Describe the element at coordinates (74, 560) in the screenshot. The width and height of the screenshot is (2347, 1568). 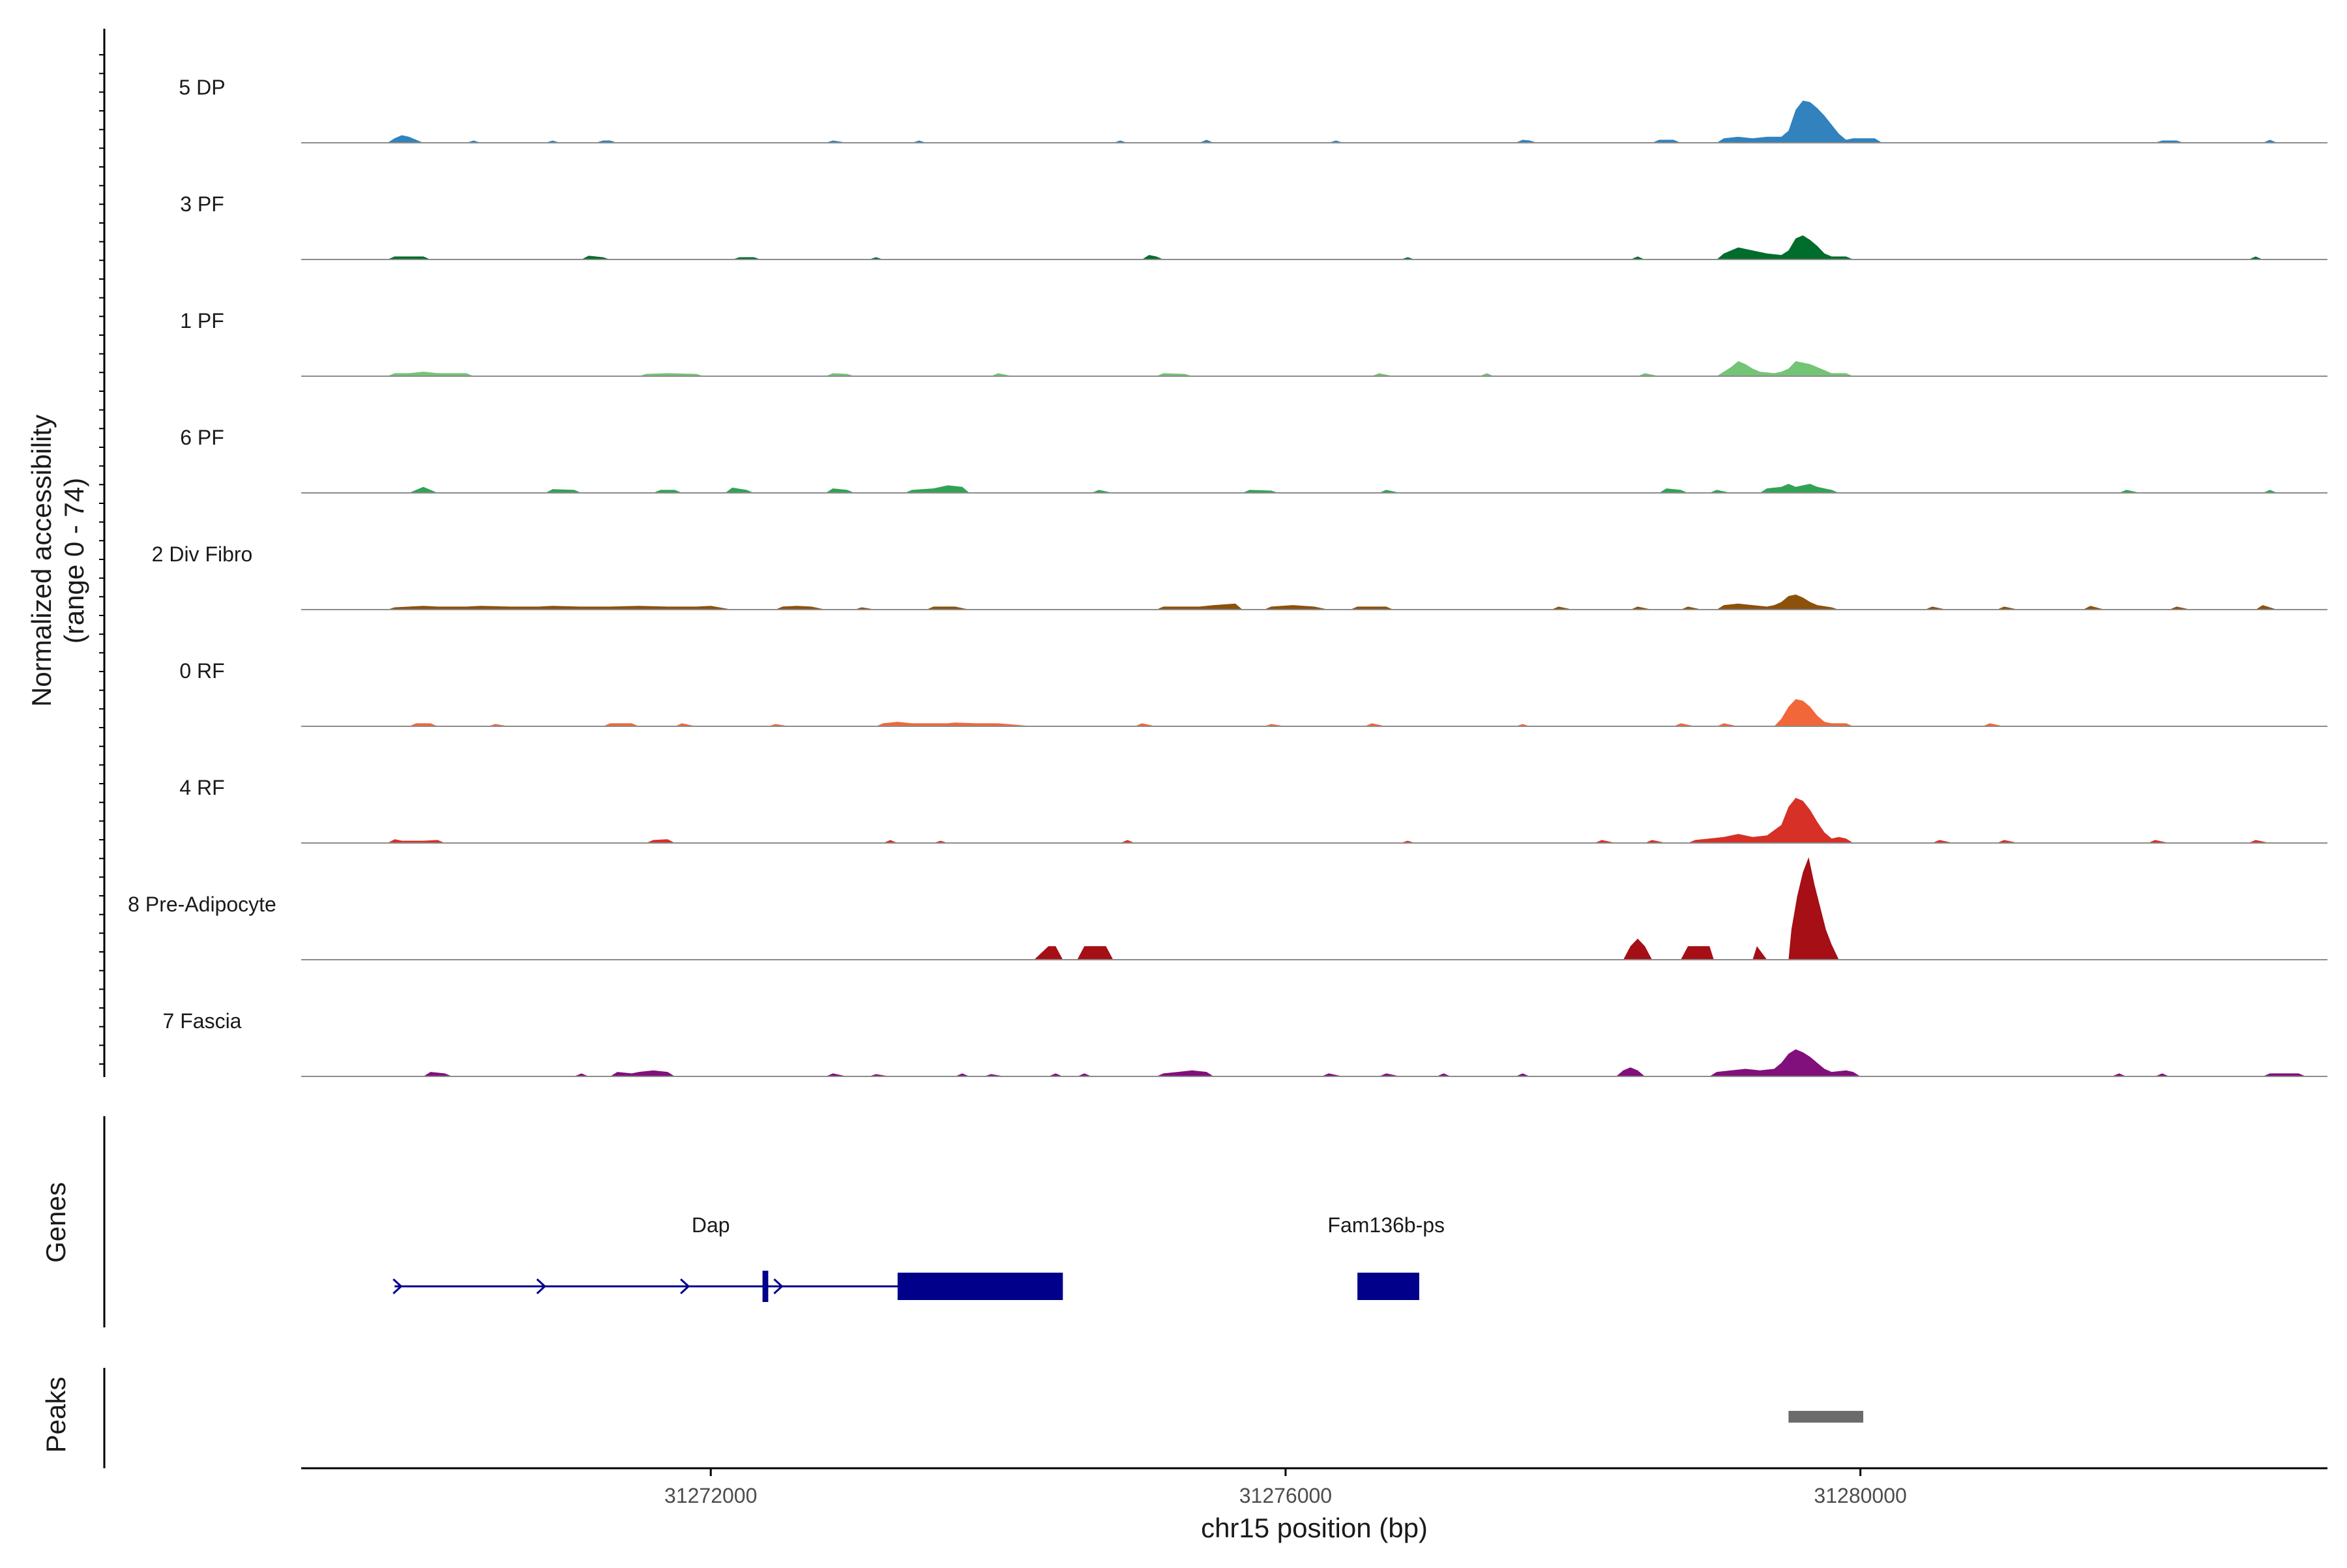
I see `y-axis-title-line2: (range 0 - 74)` at that location.